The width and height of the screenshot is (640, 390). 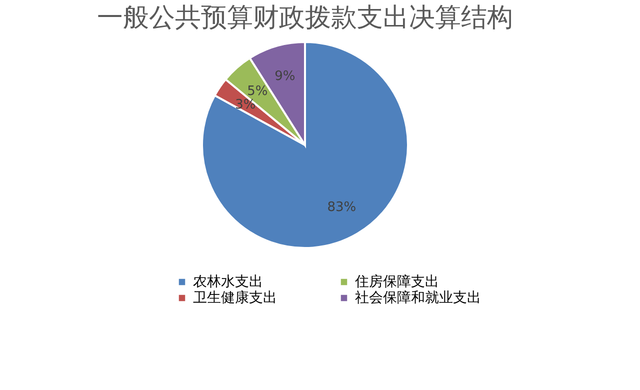 I want to click on data-label: 5%, so click(x=257, y=91).